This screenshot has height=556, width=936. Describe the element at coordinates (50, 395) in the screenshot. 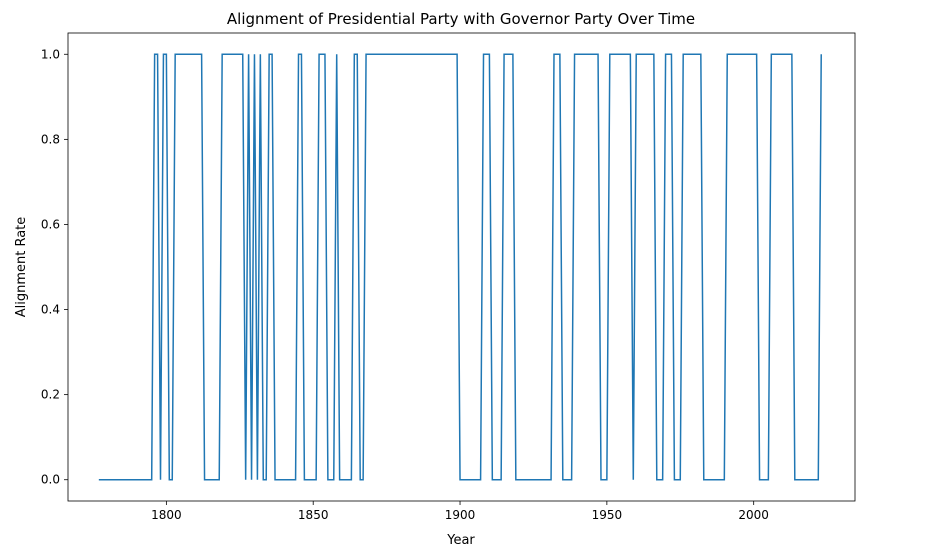

I see `y-tick-label: 0.2` at that location.